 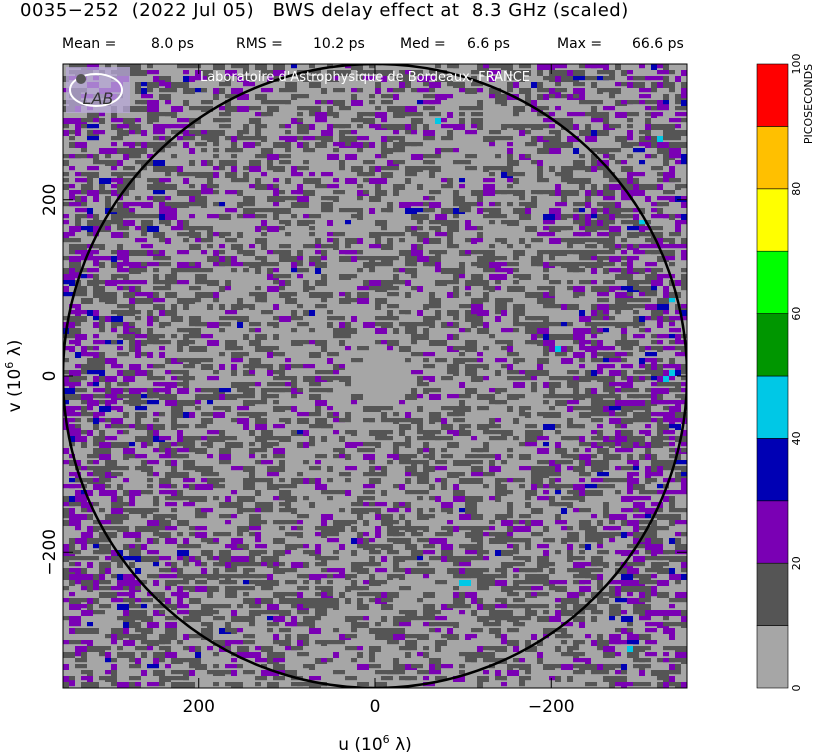 What do you see at coordinates (216, 325) in the screenshot?
I see `heatmap-cell-1998` at bounding box center [216, 325].